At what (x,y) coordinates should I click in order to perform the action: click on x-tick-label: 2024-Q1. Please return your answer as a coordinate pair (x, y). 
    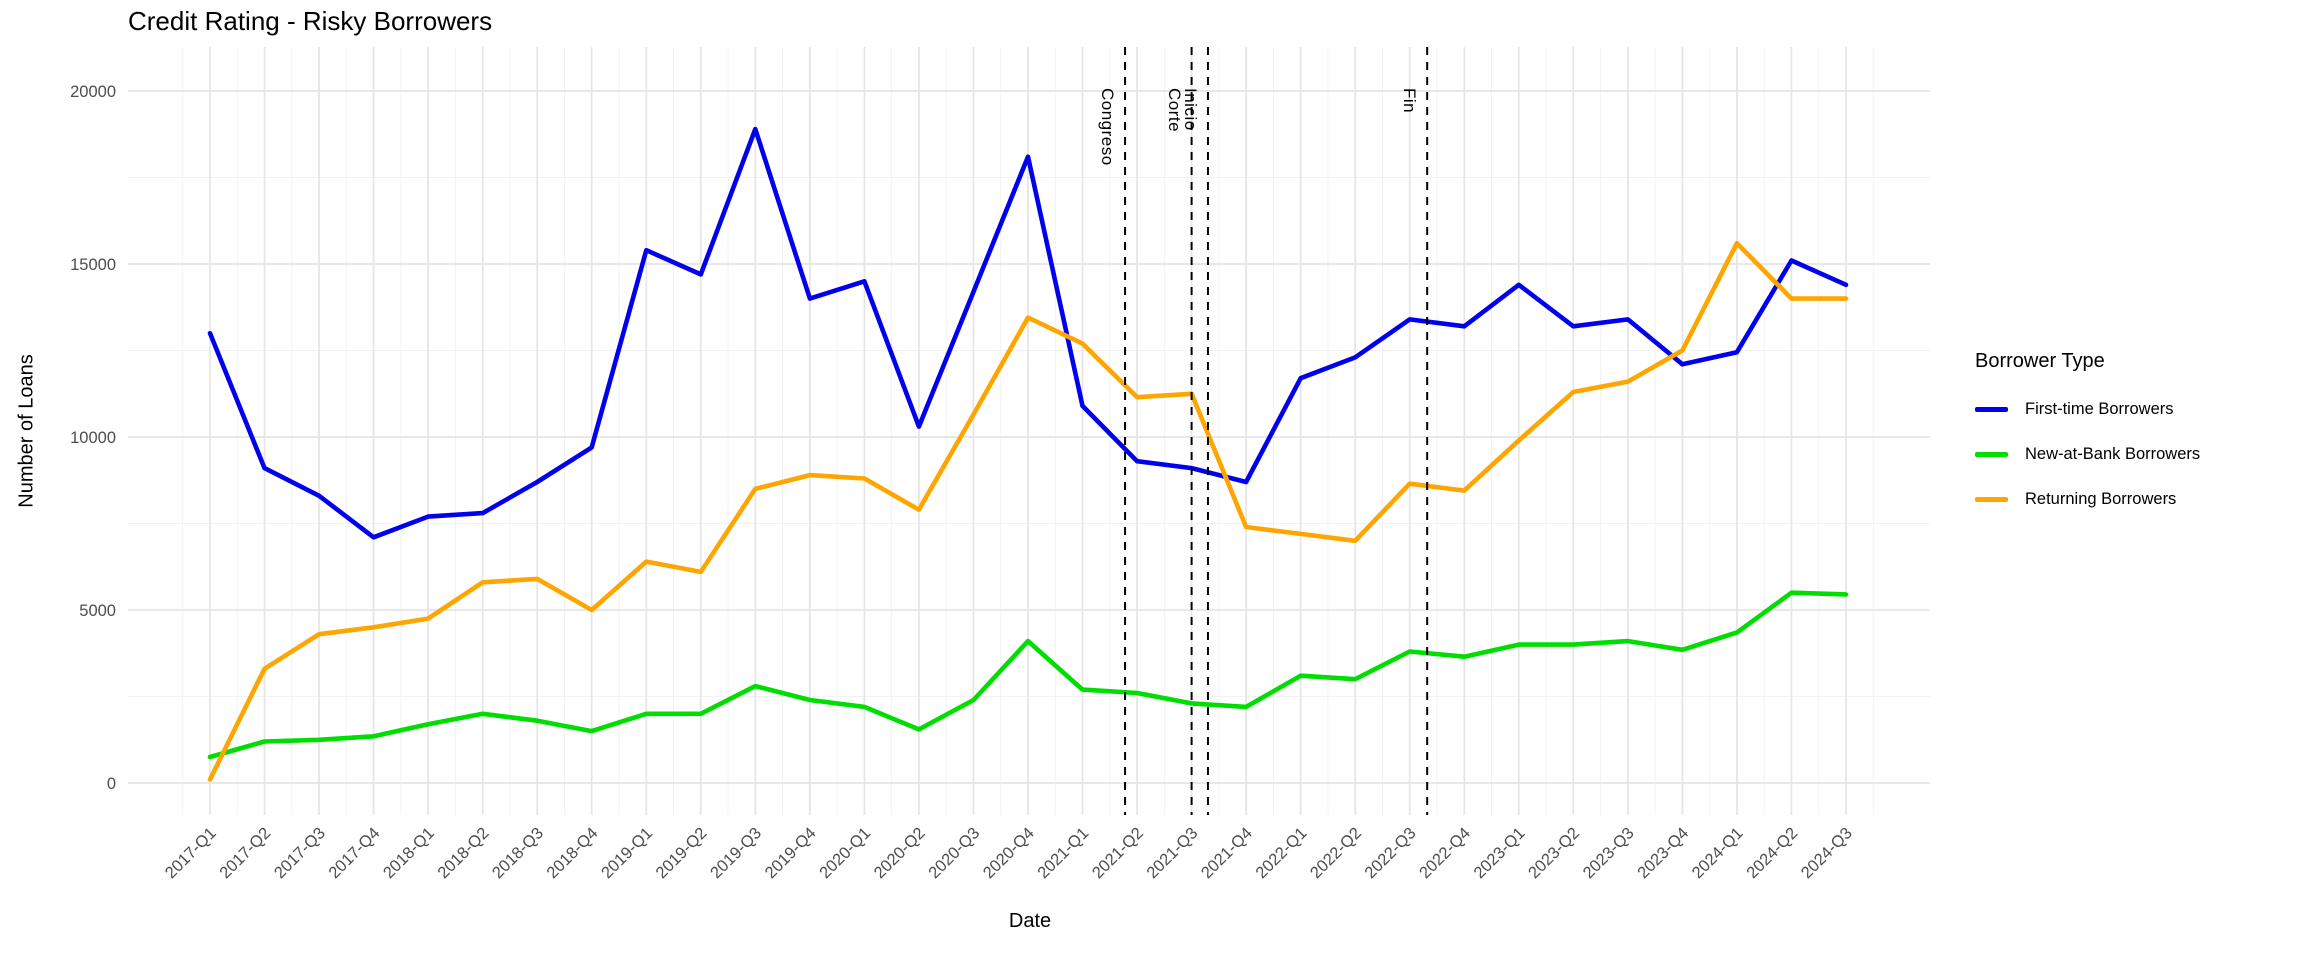
    Looking at the image, I should click on (1718, 853).